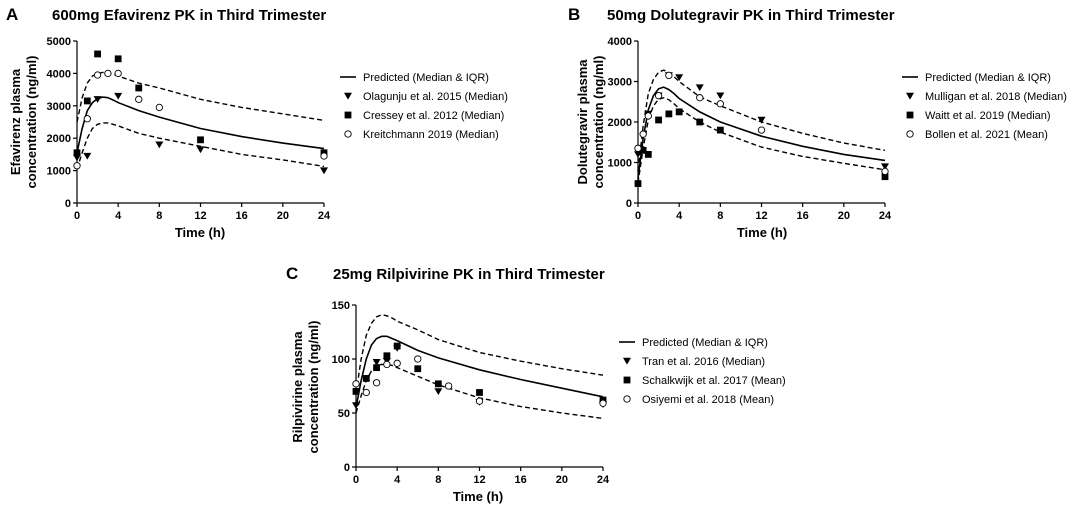 This screenshot has width=1084, height=508. I want to click on panel-b-legend-square-swatch, so click(910, 115).